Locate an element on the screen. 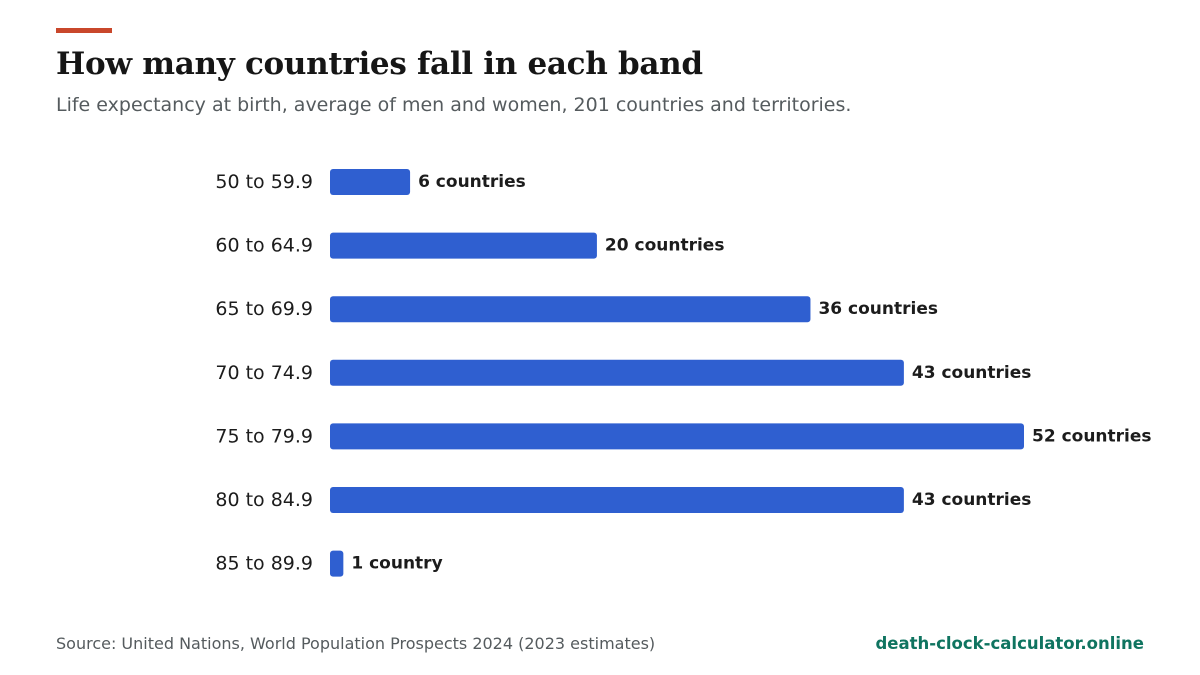 This screenshot has width=1200, height=675. accent-rule is located at coordinates (84, 30).